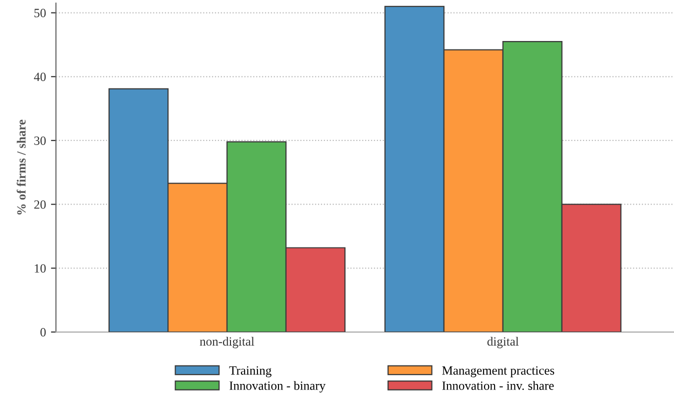 The image size is (674, 401). Describe the element at coordinates (498, 385) in the screenshot. I see `legend-label: Innovation - inv. share` at that location.